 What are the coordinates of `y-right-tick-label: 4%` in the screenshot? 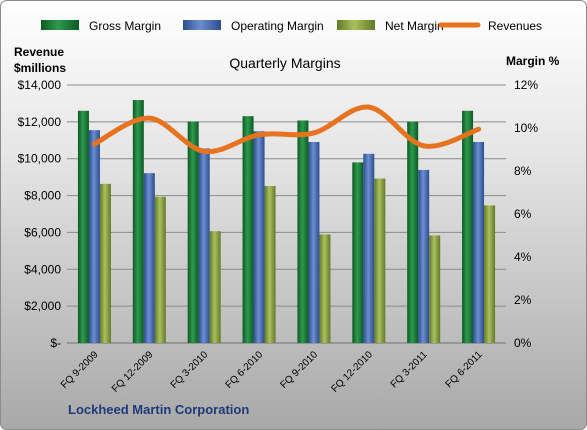 It's located at (523, 257).